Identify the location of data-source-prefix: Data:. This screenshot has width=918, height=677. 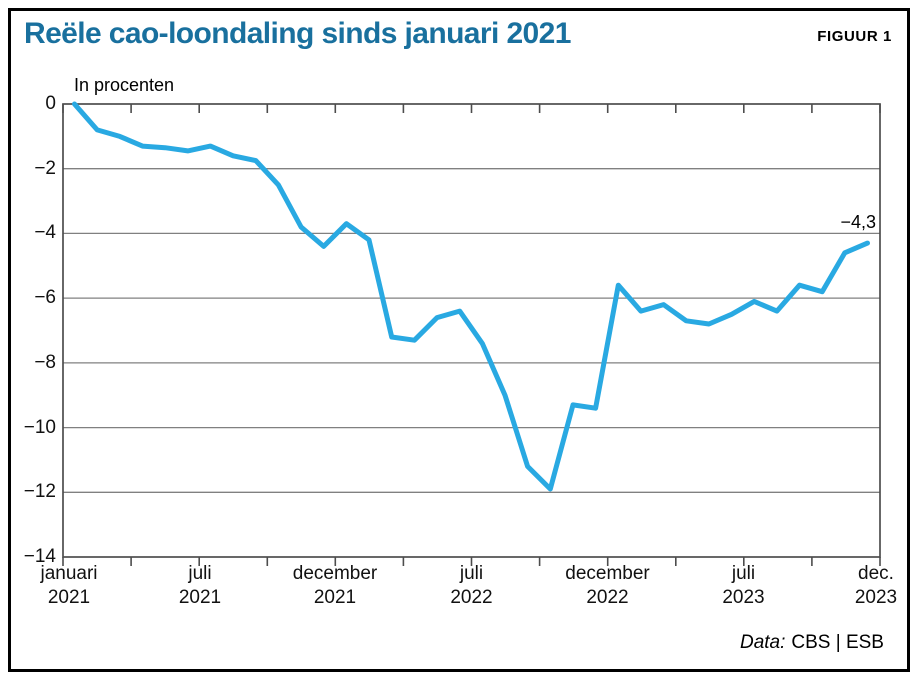
(762, 642).